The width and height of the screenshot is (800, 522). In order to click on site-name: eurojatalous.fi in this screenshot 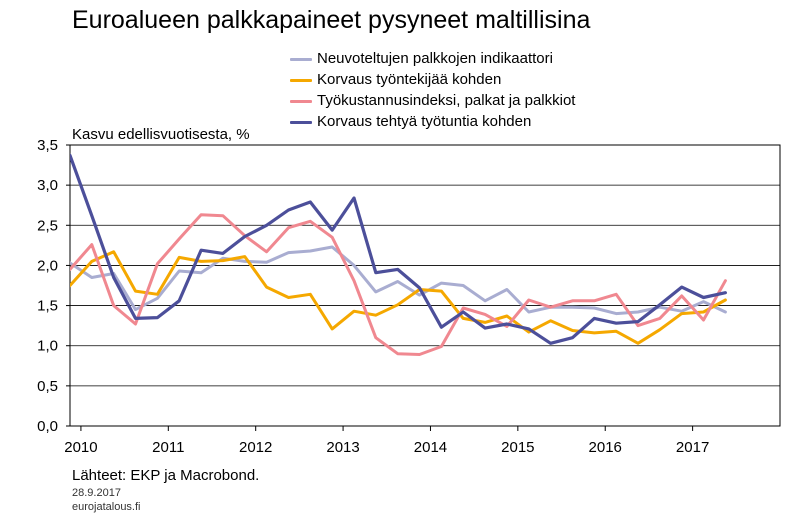, I will do `click(106, 507)`.